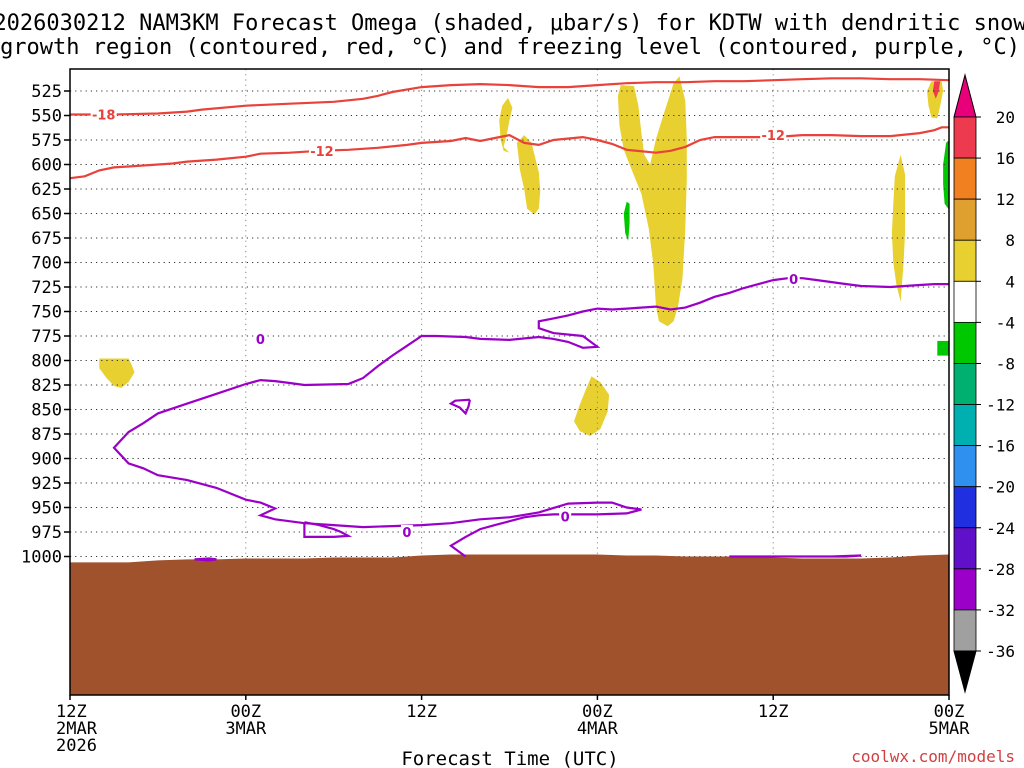 The width and height of the screenshot is (1024, 768). Describe the element at coordinates (509, 758) in the screenshot. I see `x-axis-label: Forecast Time (UTC)` at that location.